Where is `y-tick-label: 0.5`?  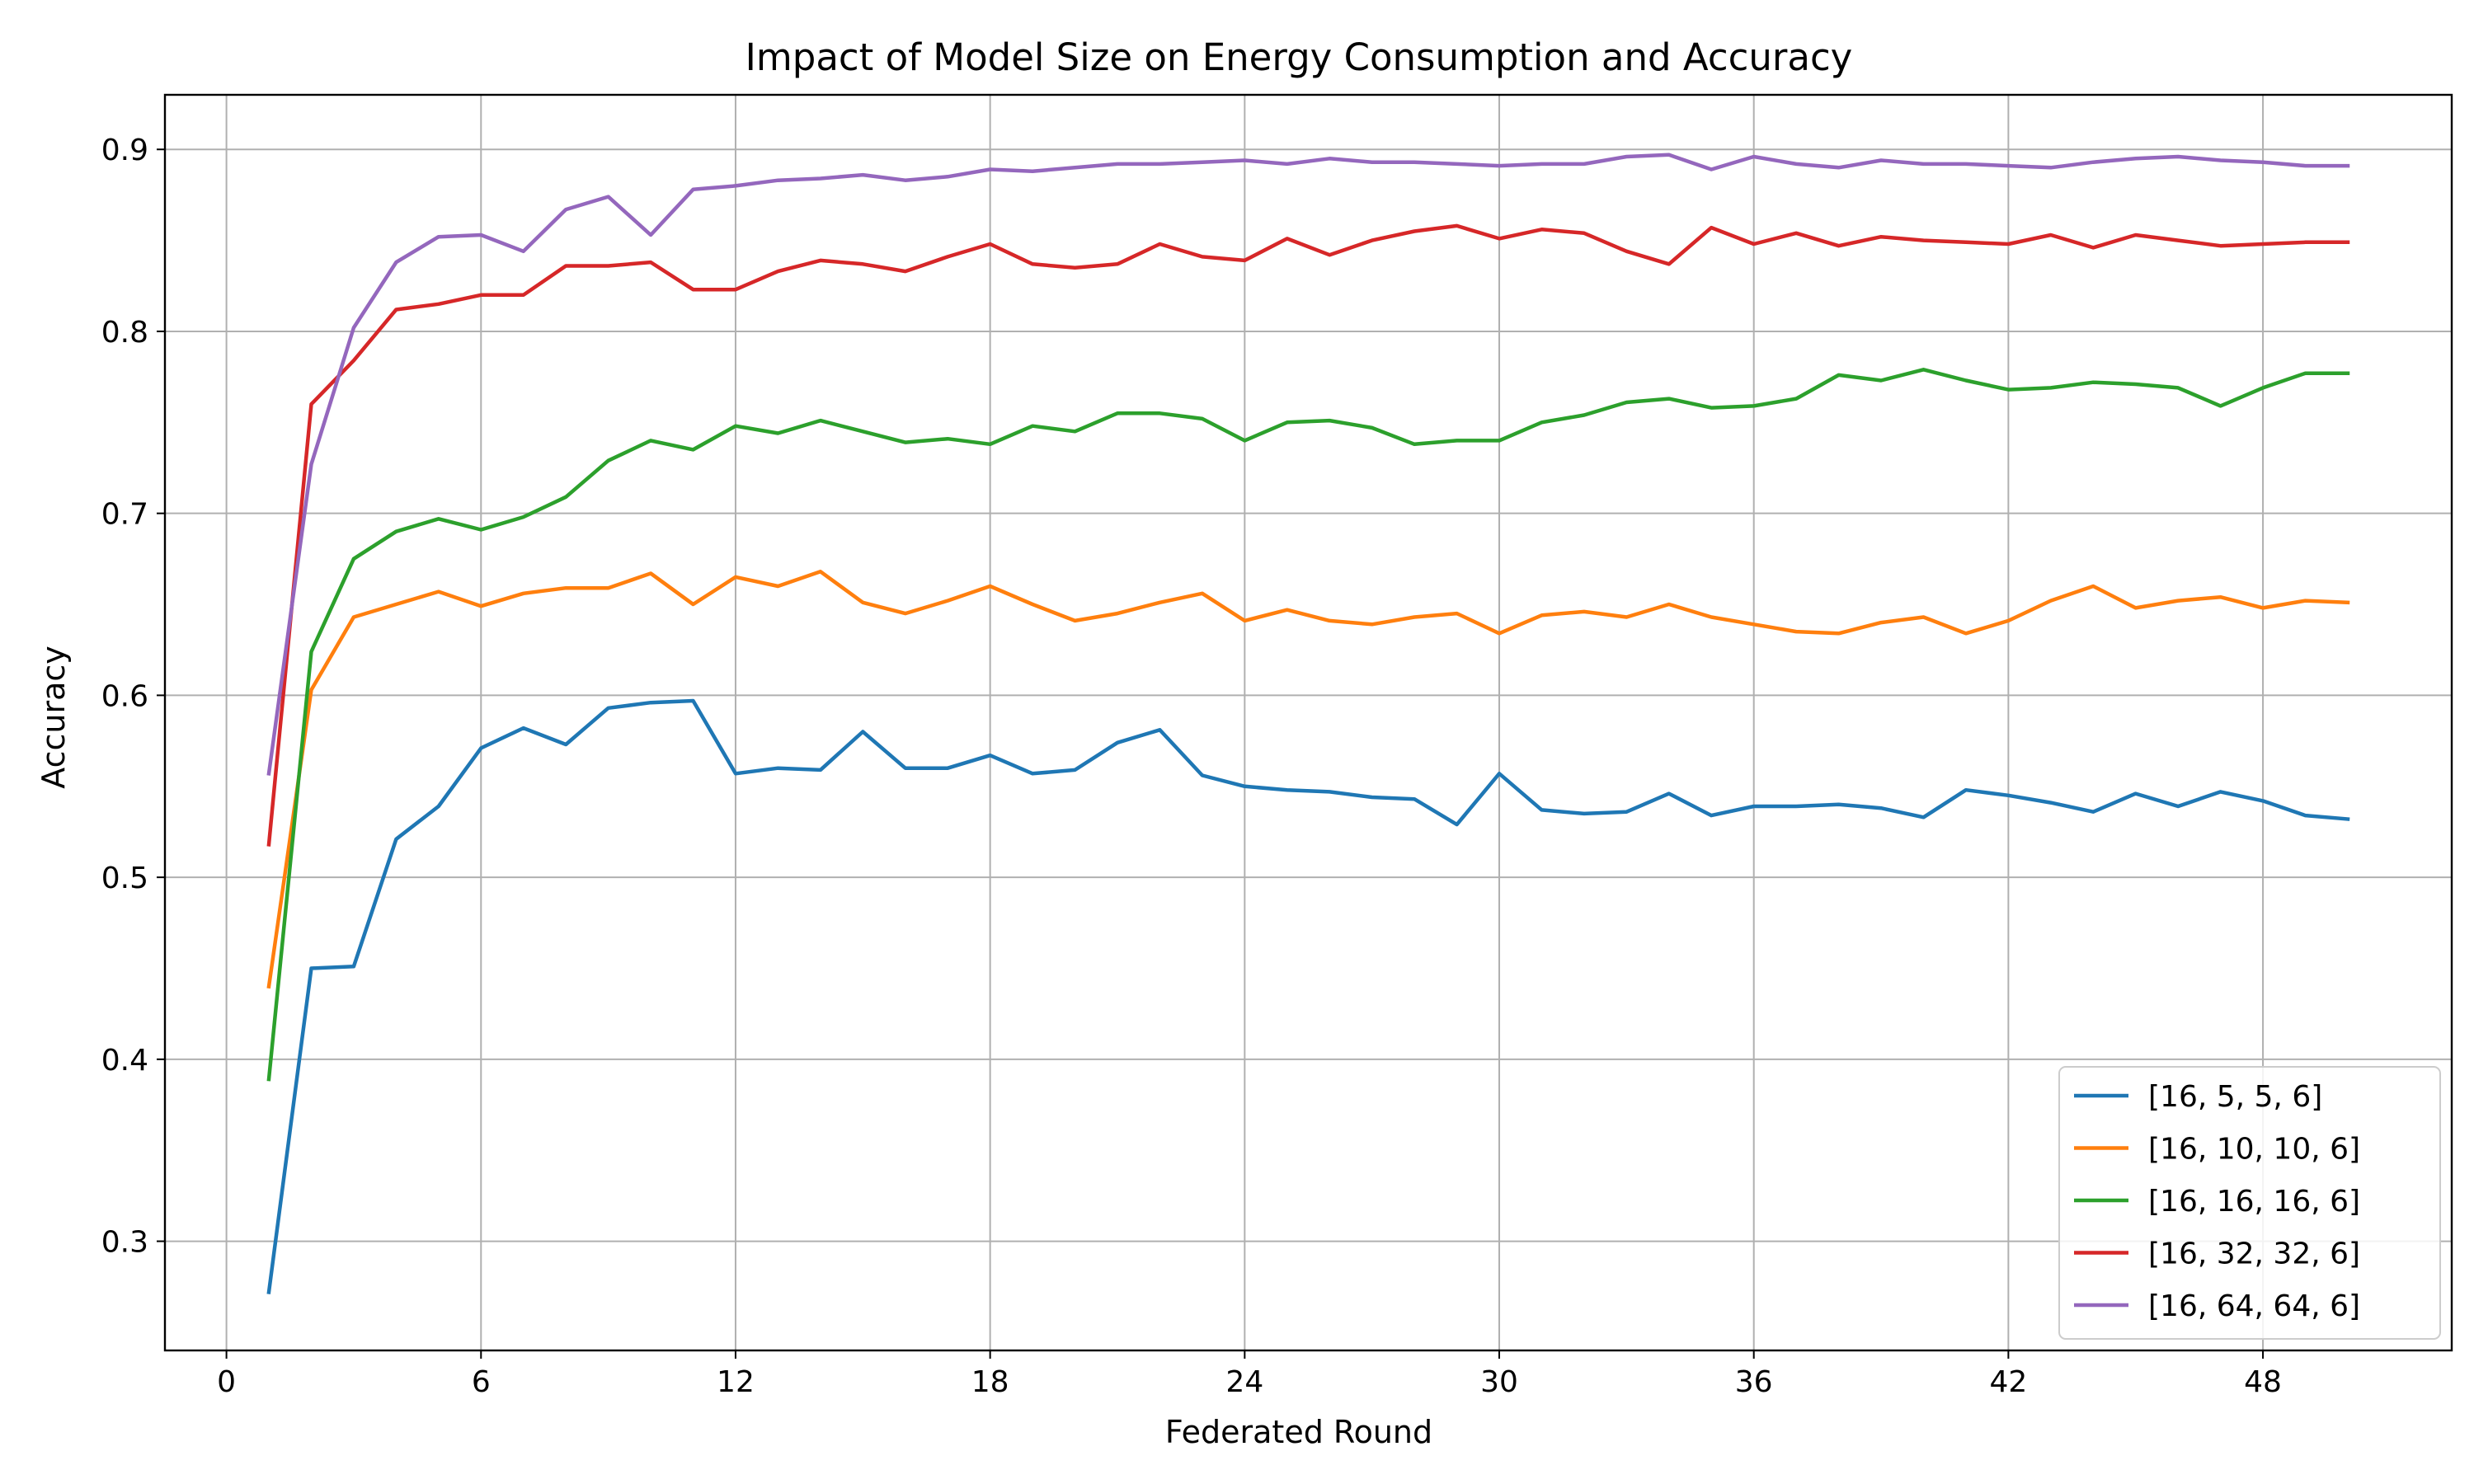
y-tick-label: 0.5 is located at coordinates (124, 878).